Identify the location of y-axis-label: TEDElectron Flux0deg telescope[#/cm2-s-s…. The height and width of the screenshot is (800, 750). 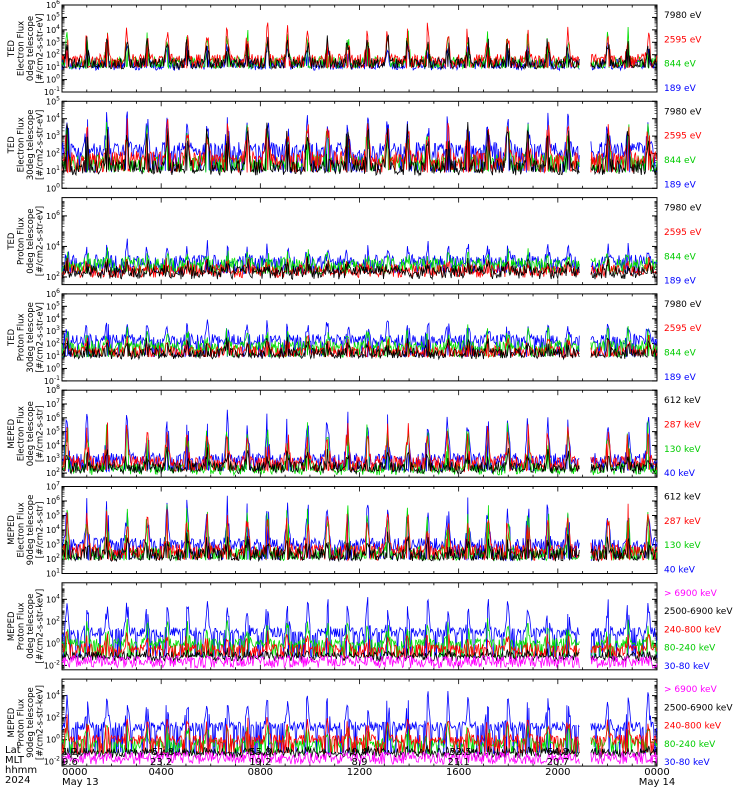
(26, 48).